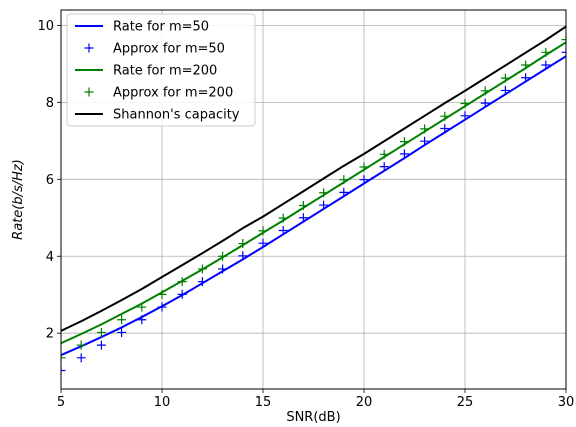  What do you see at coordinates (566, 402) in the screenshot?
I see `x-tick-label-30: 30` at bounding box center [566, 402].